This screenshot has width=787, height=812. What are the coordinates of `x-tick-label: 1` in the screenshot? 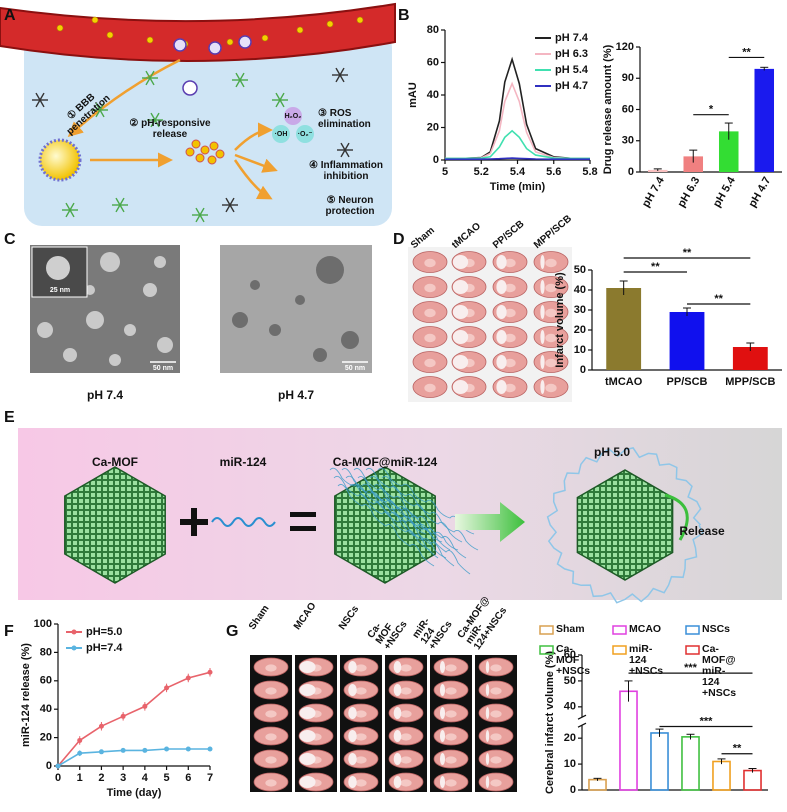 It's located at (80, 778).